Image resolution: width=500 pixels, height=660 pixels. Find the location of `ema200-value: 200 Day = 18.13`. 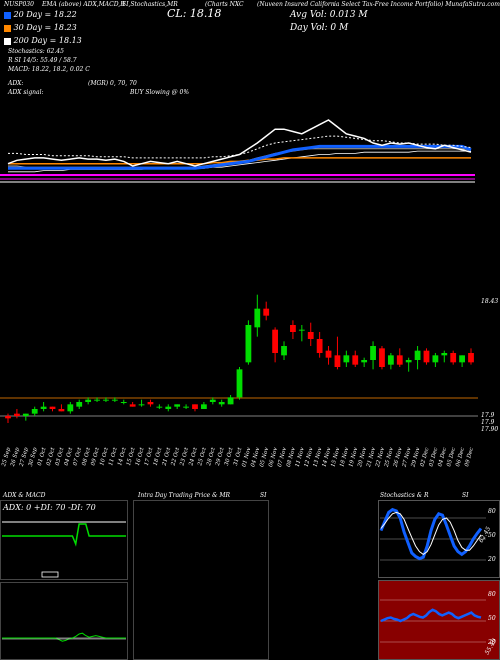

ema200-value: 200 Day = 18.13 is located at coordinates (47, 40).